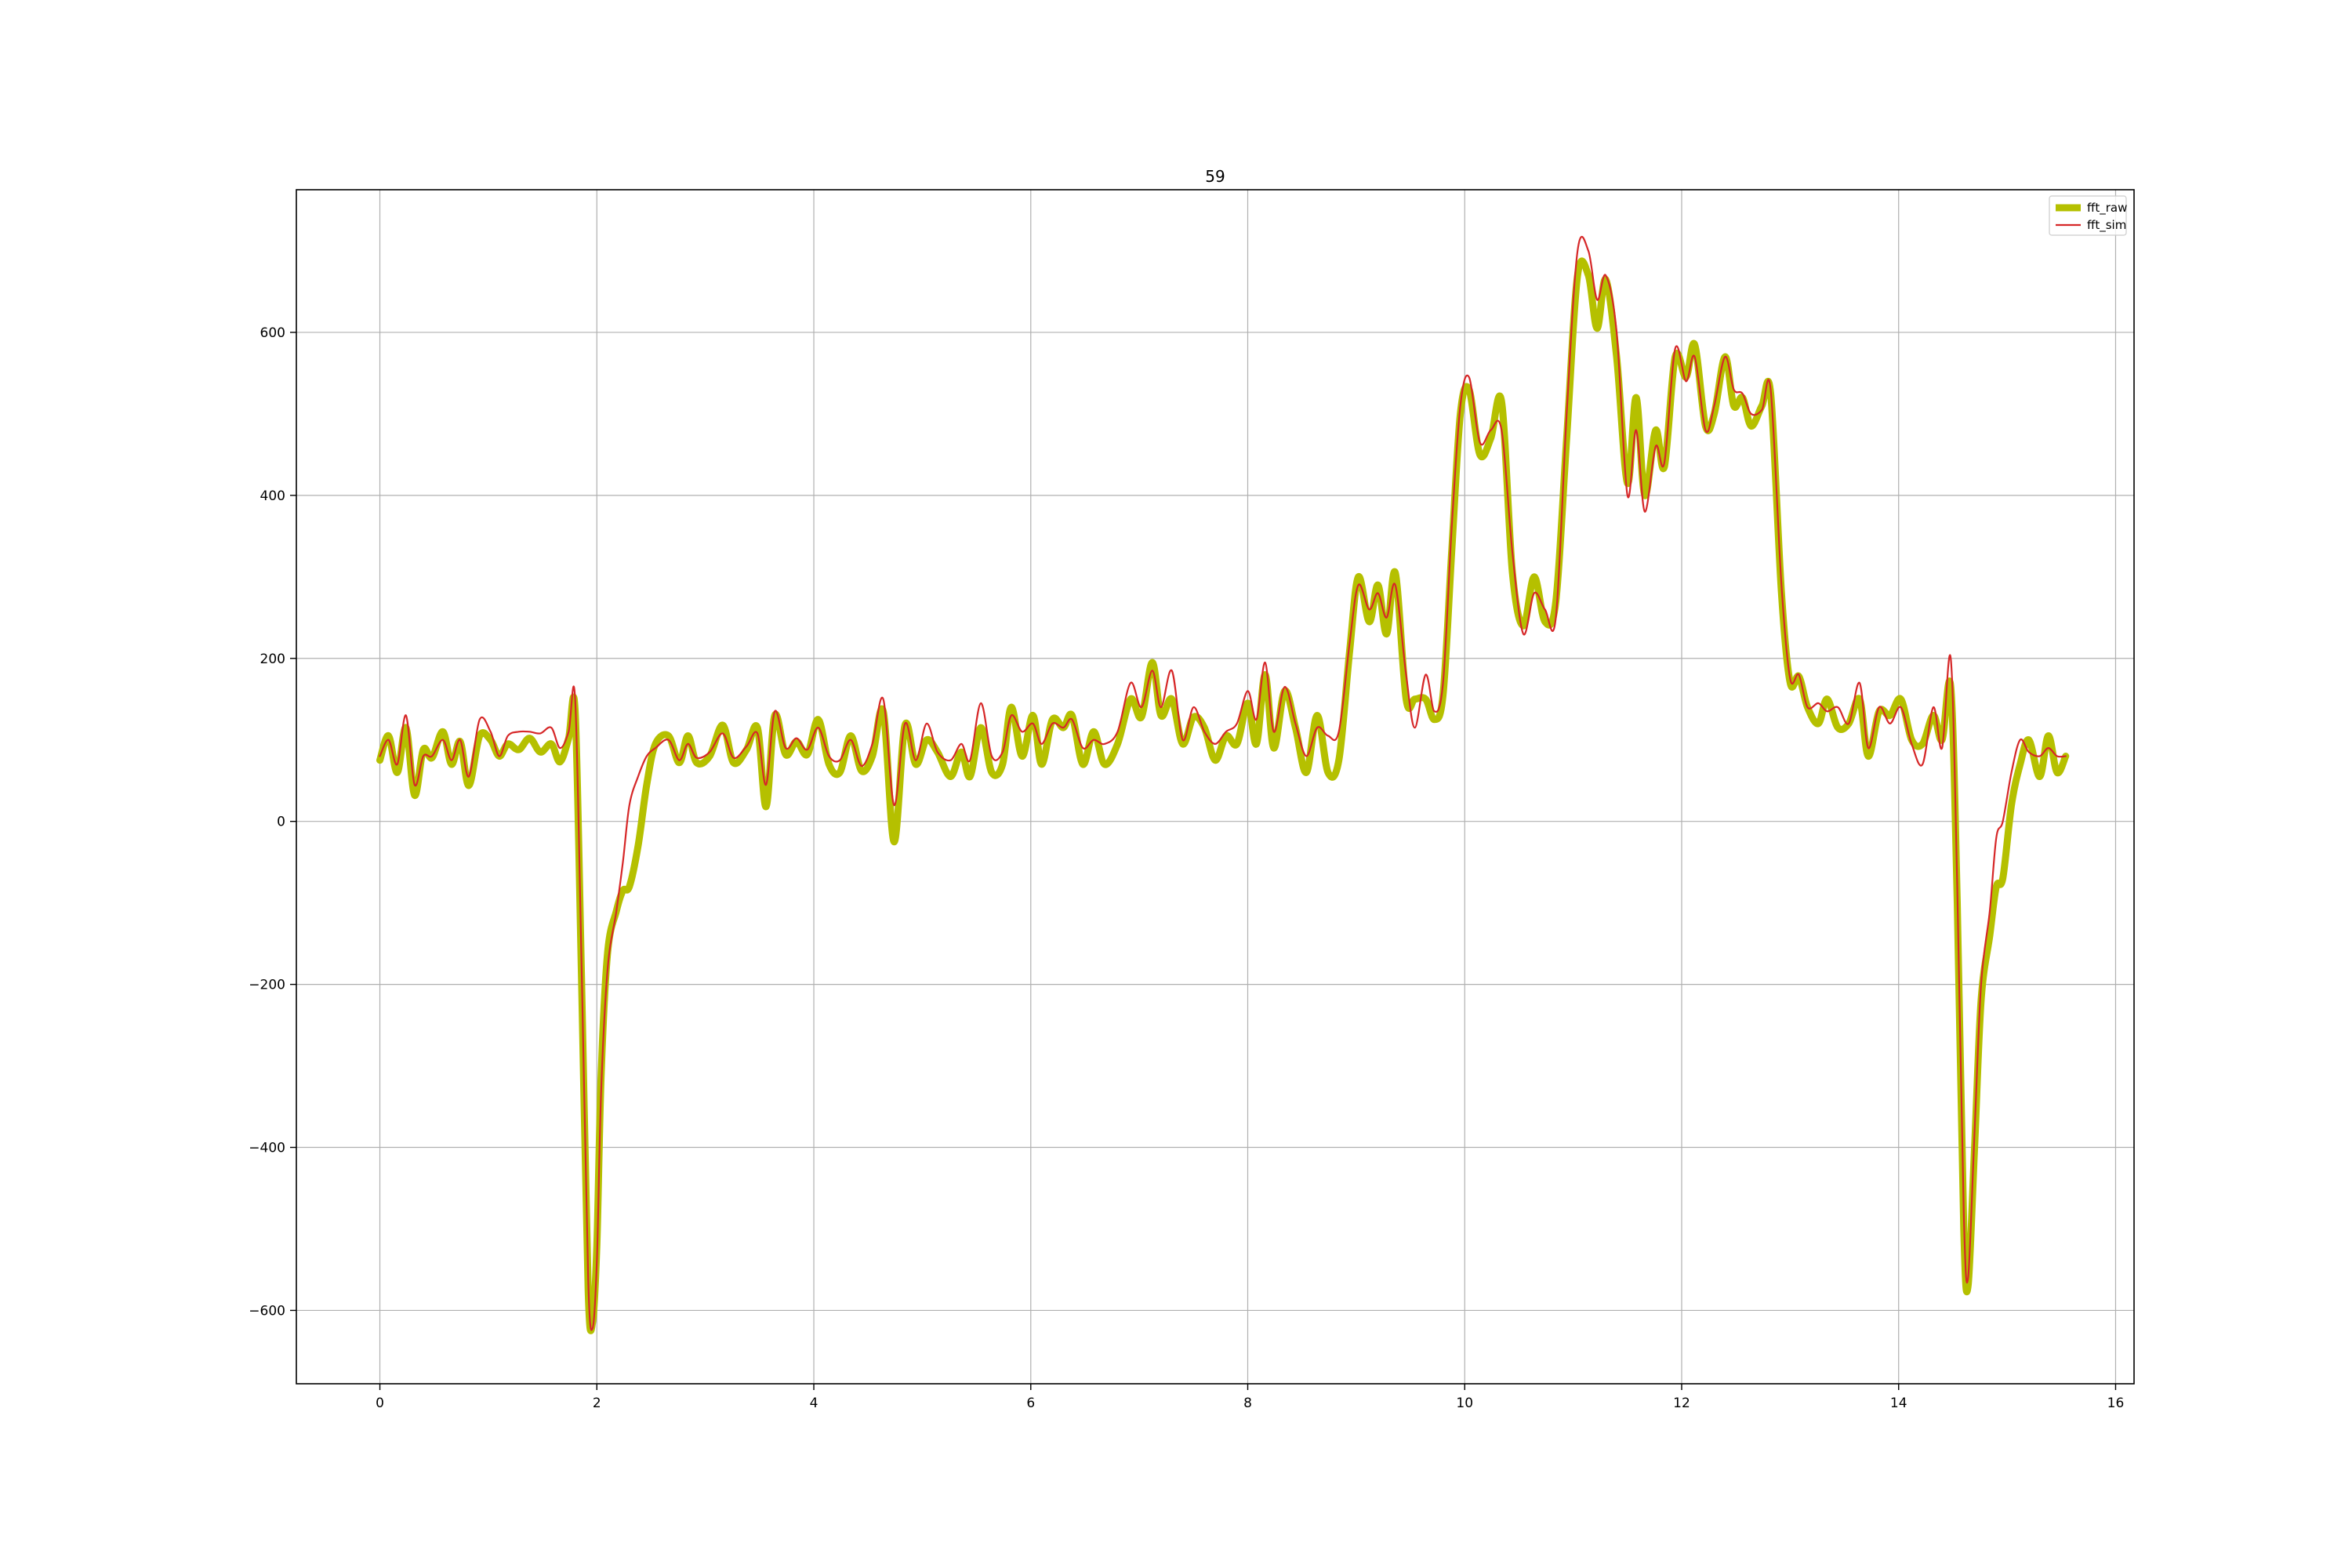 This screenshot has width=2352, height=1568. I want to click on y-tick-label: −600, so click(267, 1311).